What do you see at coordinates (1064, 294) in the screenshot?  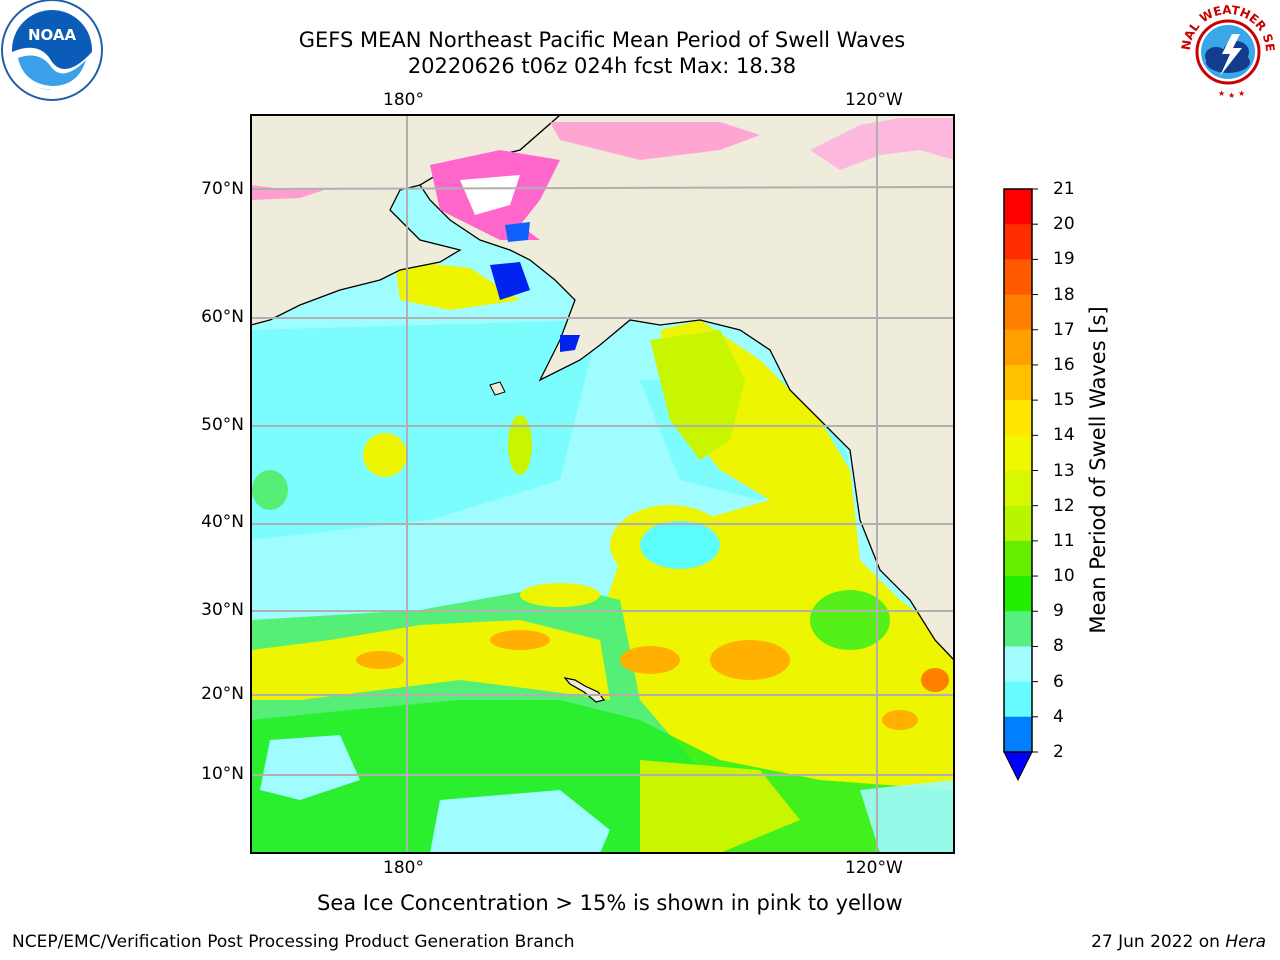 I see `colorbar-tick-label: 18` at bounding box center [1064, 294].